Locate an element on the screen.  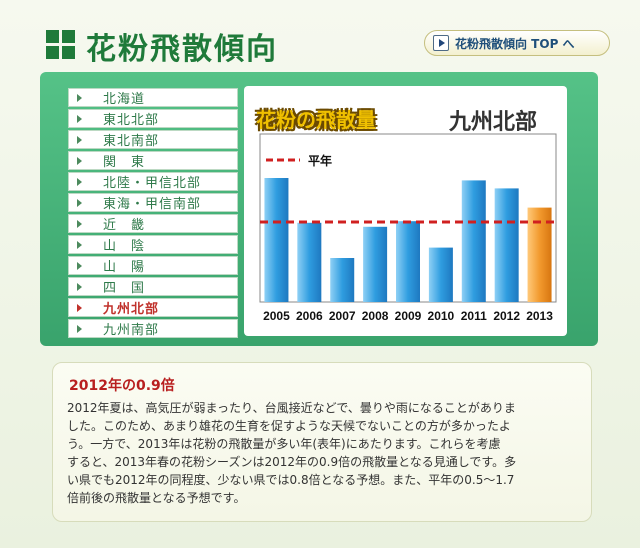
x-tick-label: 2006 is located at coordinates (309, 316).